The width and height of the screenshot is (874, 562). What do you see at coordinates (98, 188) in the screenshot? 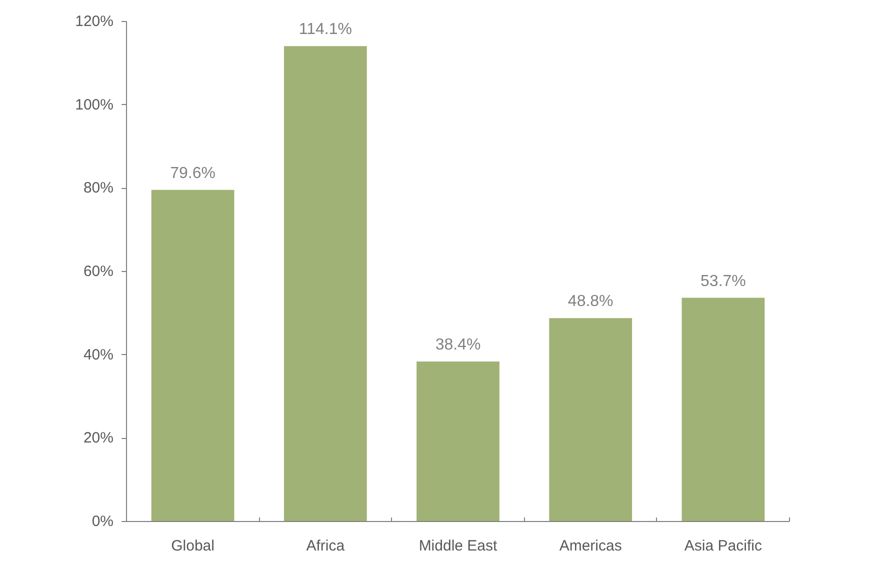
I see `y-tick-label: 80%` at bounding box center [98, 188].